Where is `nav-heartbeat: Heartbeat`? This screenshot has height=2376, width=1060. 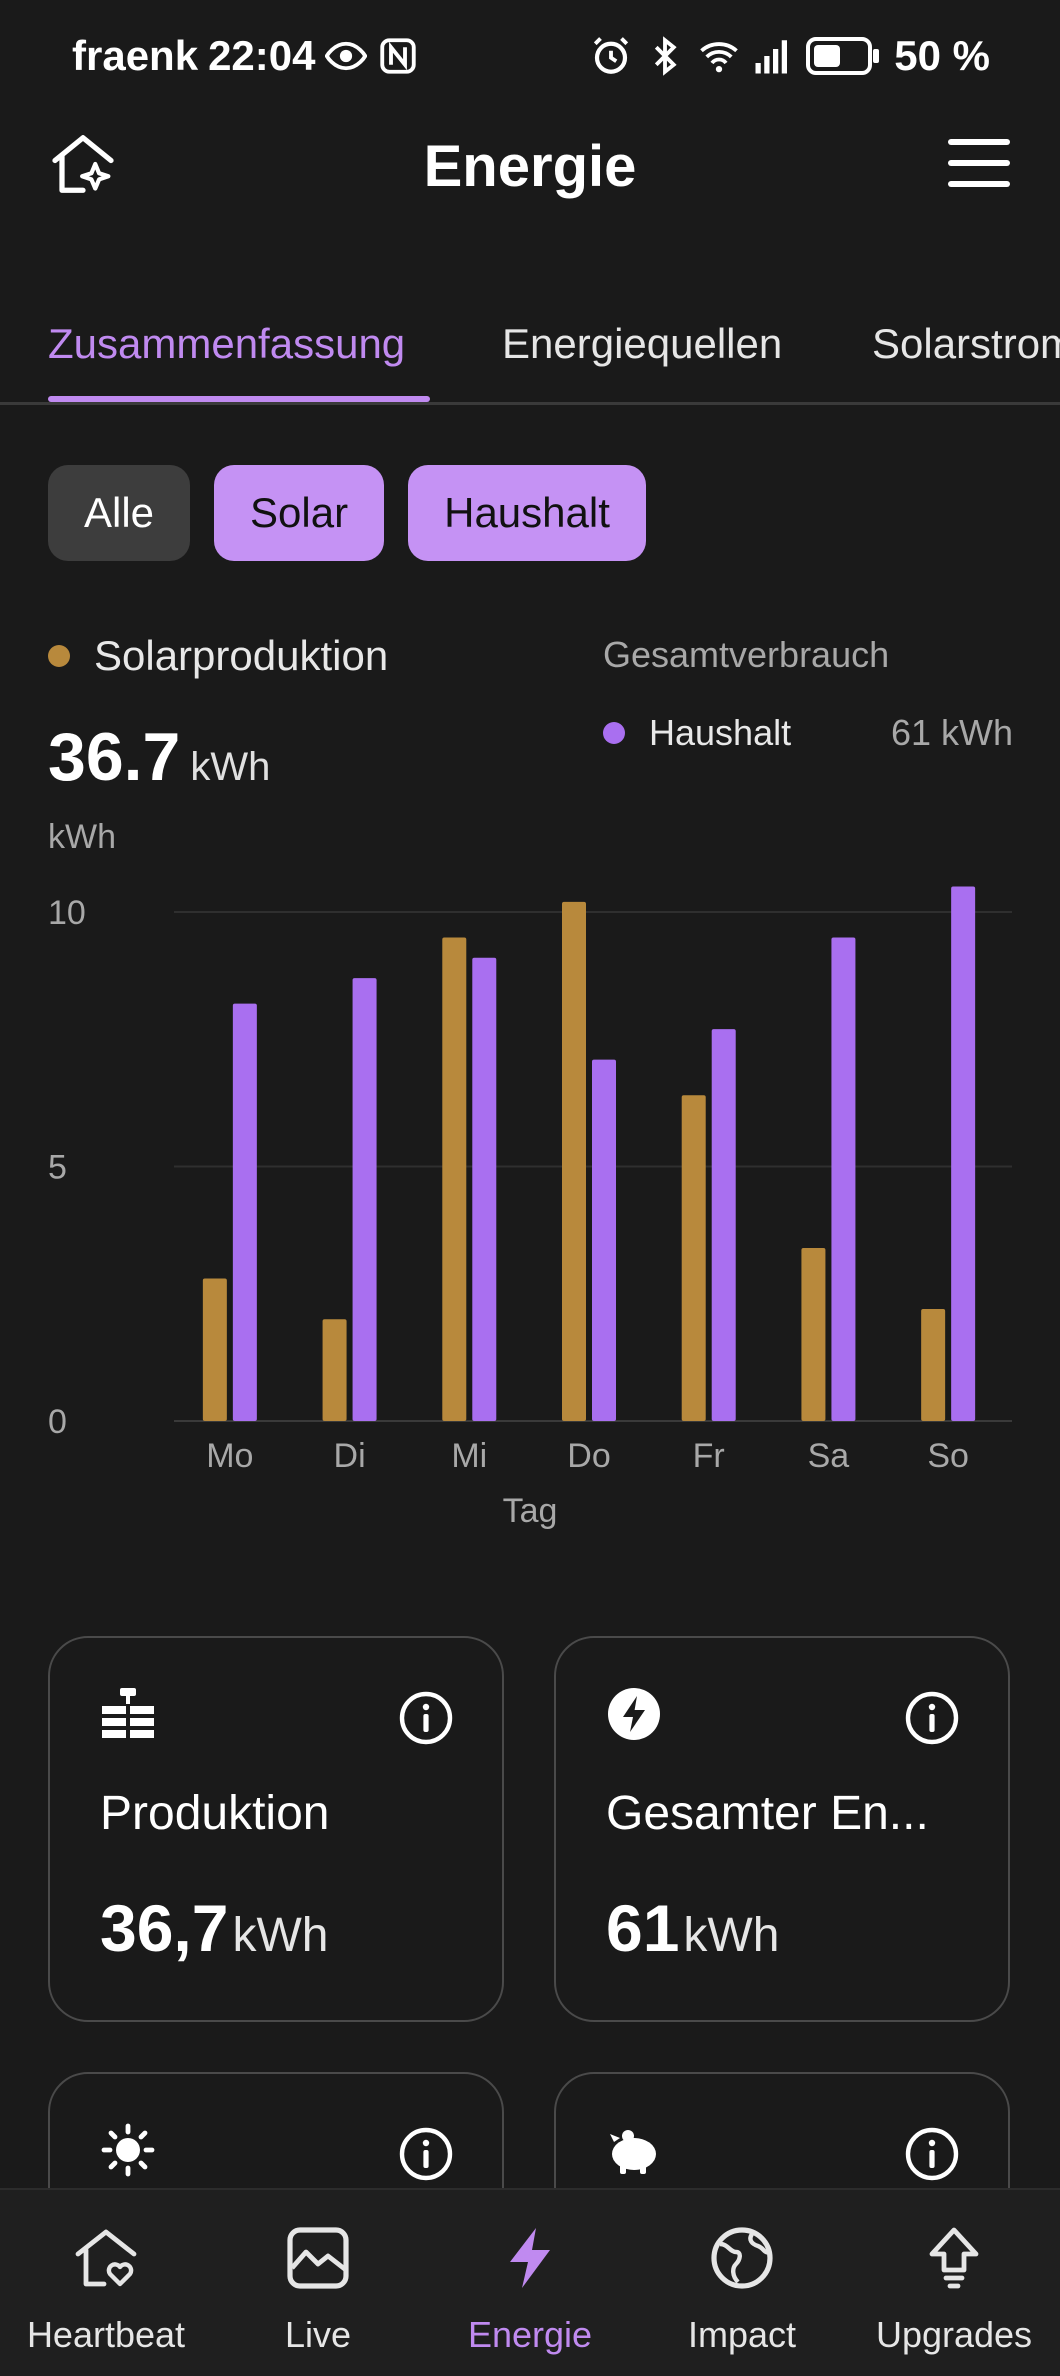
nav-heartbeat: Heartbeat is located at coordinates (106, 2283).